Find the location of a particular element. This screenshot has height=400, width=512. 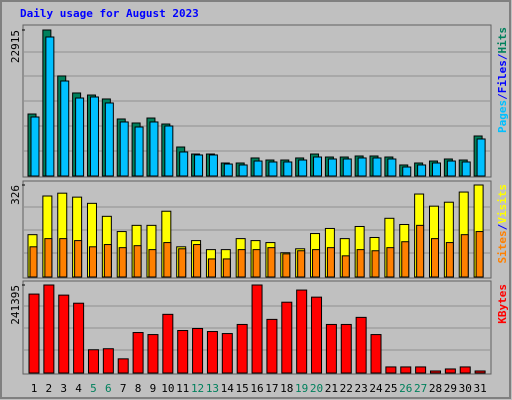

legend: Pages/Files/Hits is located at coordinates (502, 80).